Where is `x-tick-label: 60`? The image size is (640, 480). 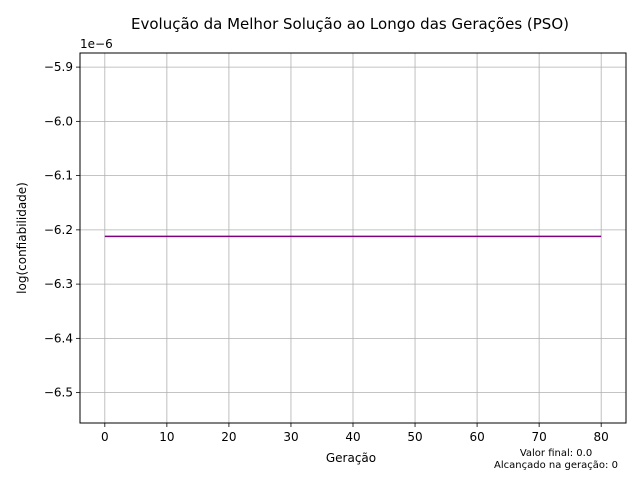
x-tick-label: 60 is located at coordinates (476, 437).